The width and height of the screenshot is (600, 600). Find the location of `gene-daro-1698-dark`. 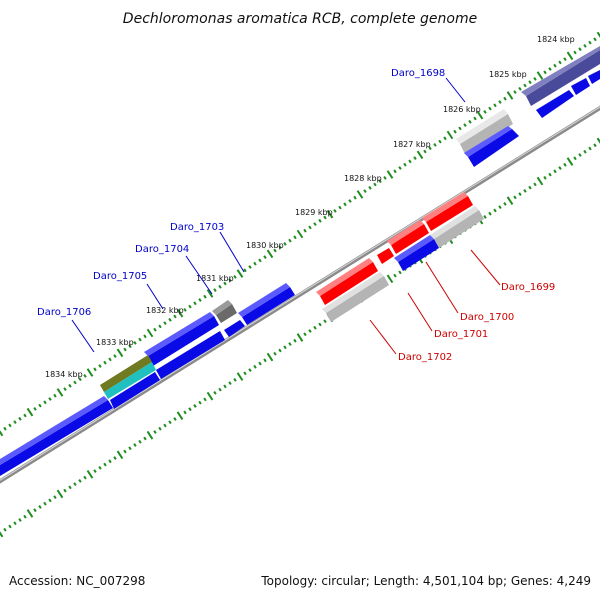

gene-daro-1698-dark is located at coordinates (563, 78).